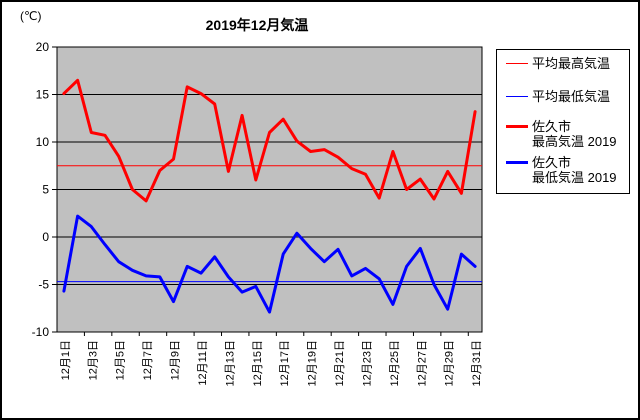 The image size is (640, 420). What do you see at coordinates (517, 63) in the screenshot?
I see `avg-max-line-swatch` at bounding box center [517, 63].